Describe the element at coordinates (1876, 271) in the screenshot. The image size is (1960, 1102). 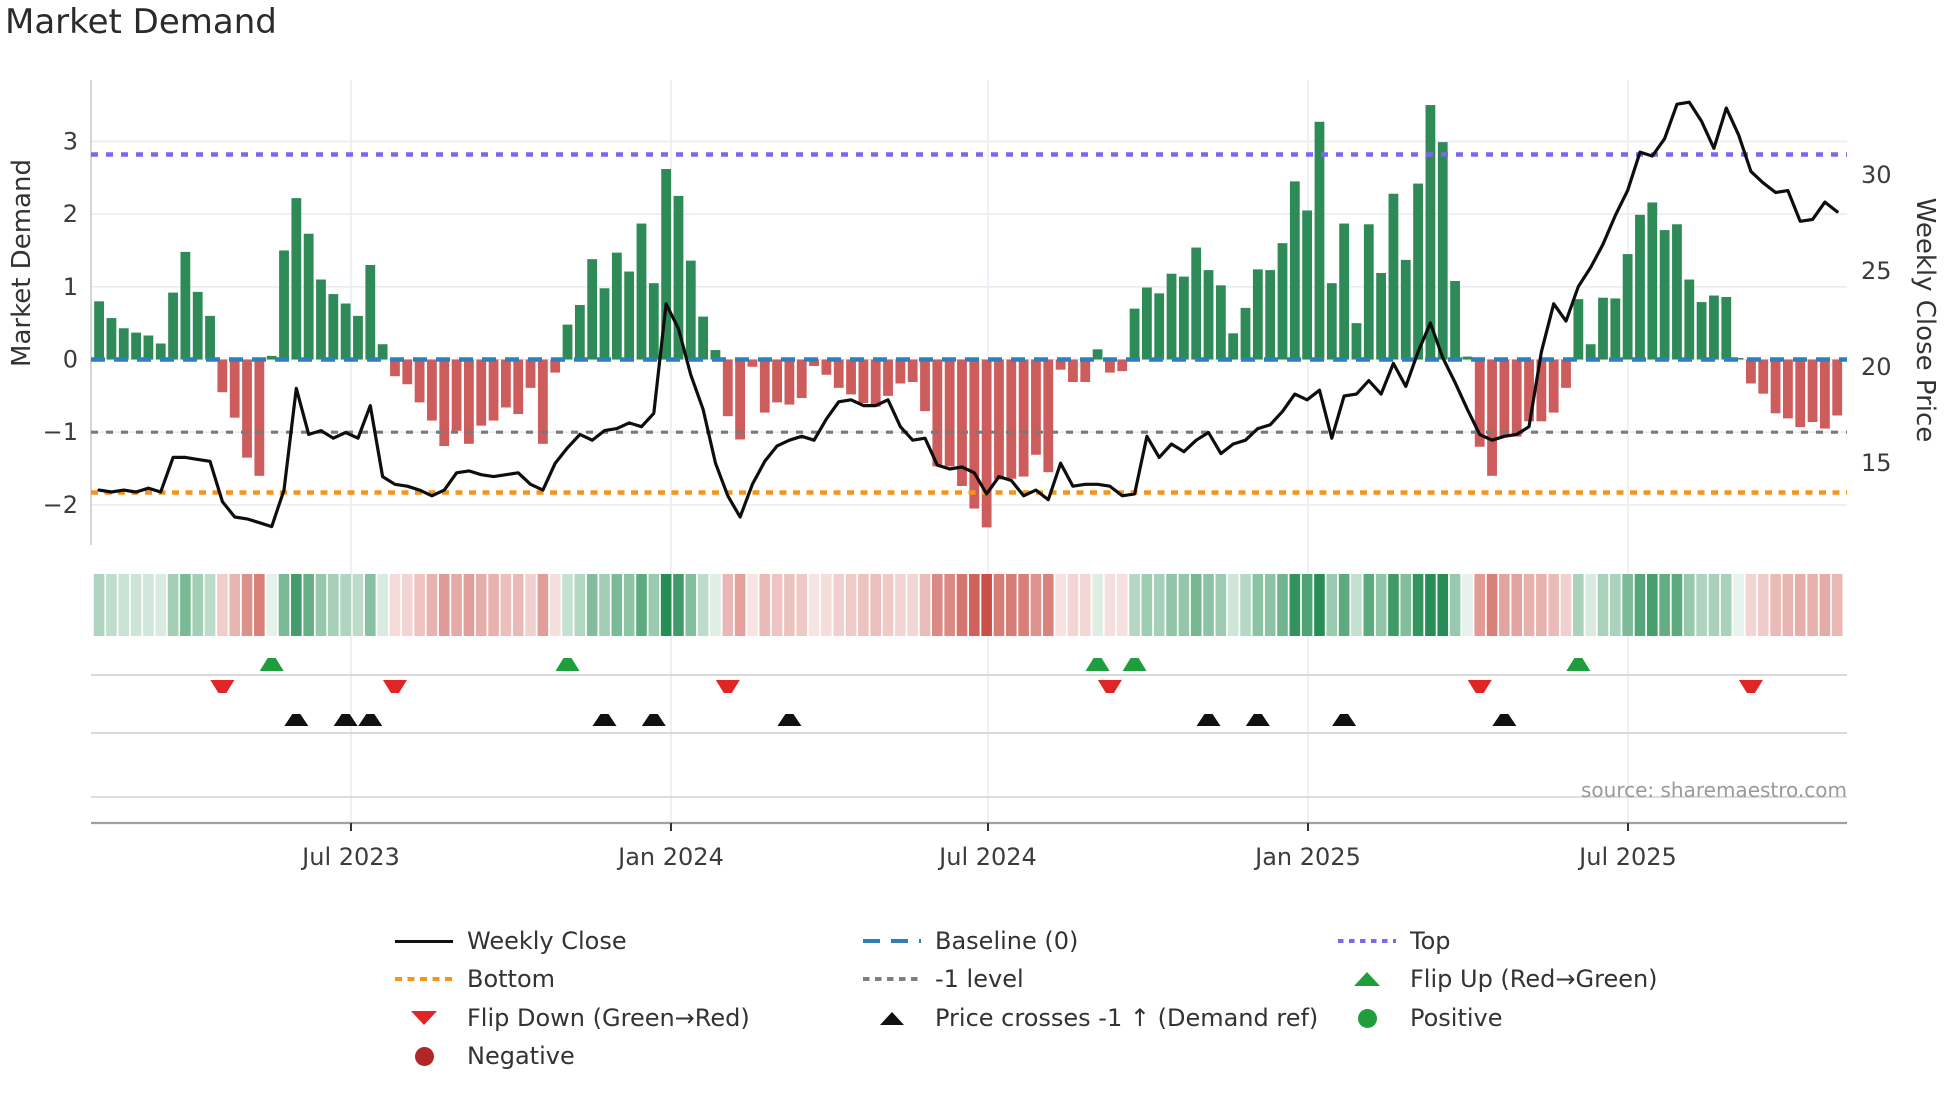
I see `right-tick-label: 25` at that location.